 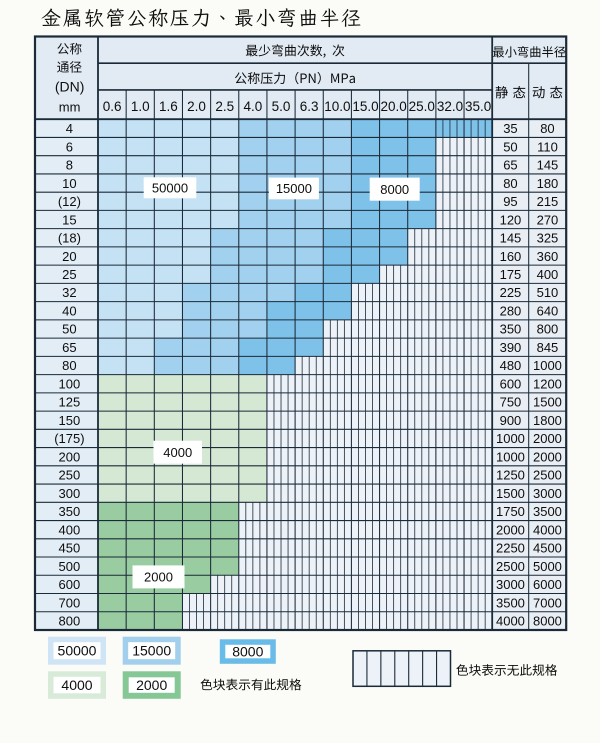 What do you see at coordinates (548, 347) in the screenshot?
I see `svg-text: 845` at bounding box center [548, 347].